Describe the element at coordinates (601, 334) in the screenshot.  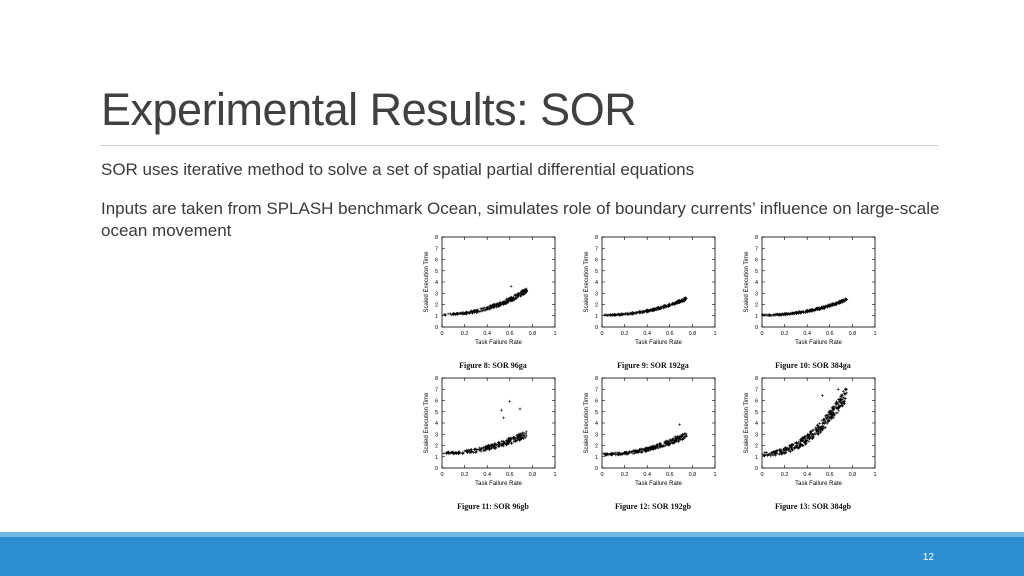
I see `x-tick-label: 0` at that location.